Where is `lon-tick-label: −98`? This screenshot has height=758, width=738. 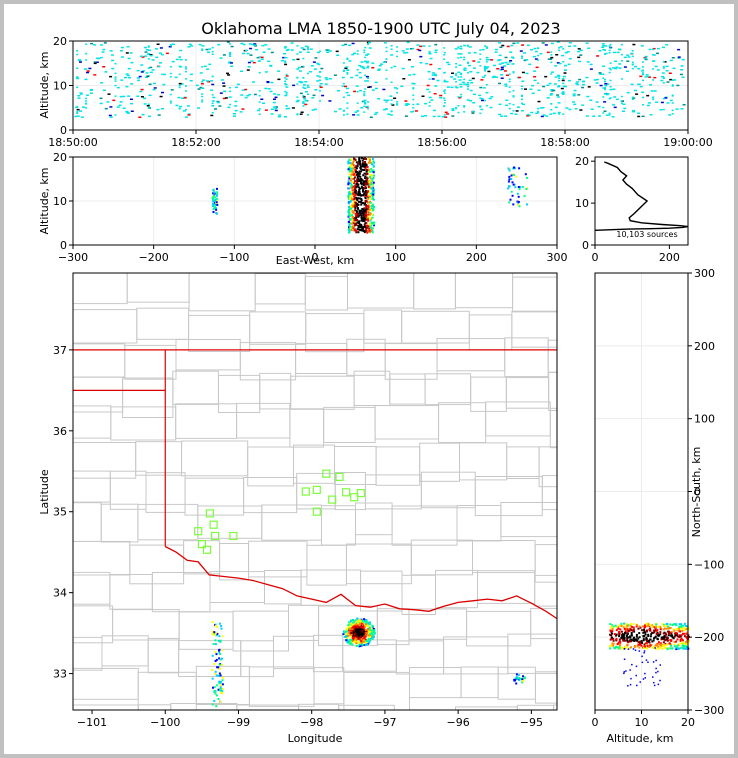 lon-tick-label: −98 is located at coordinates (311, 722).